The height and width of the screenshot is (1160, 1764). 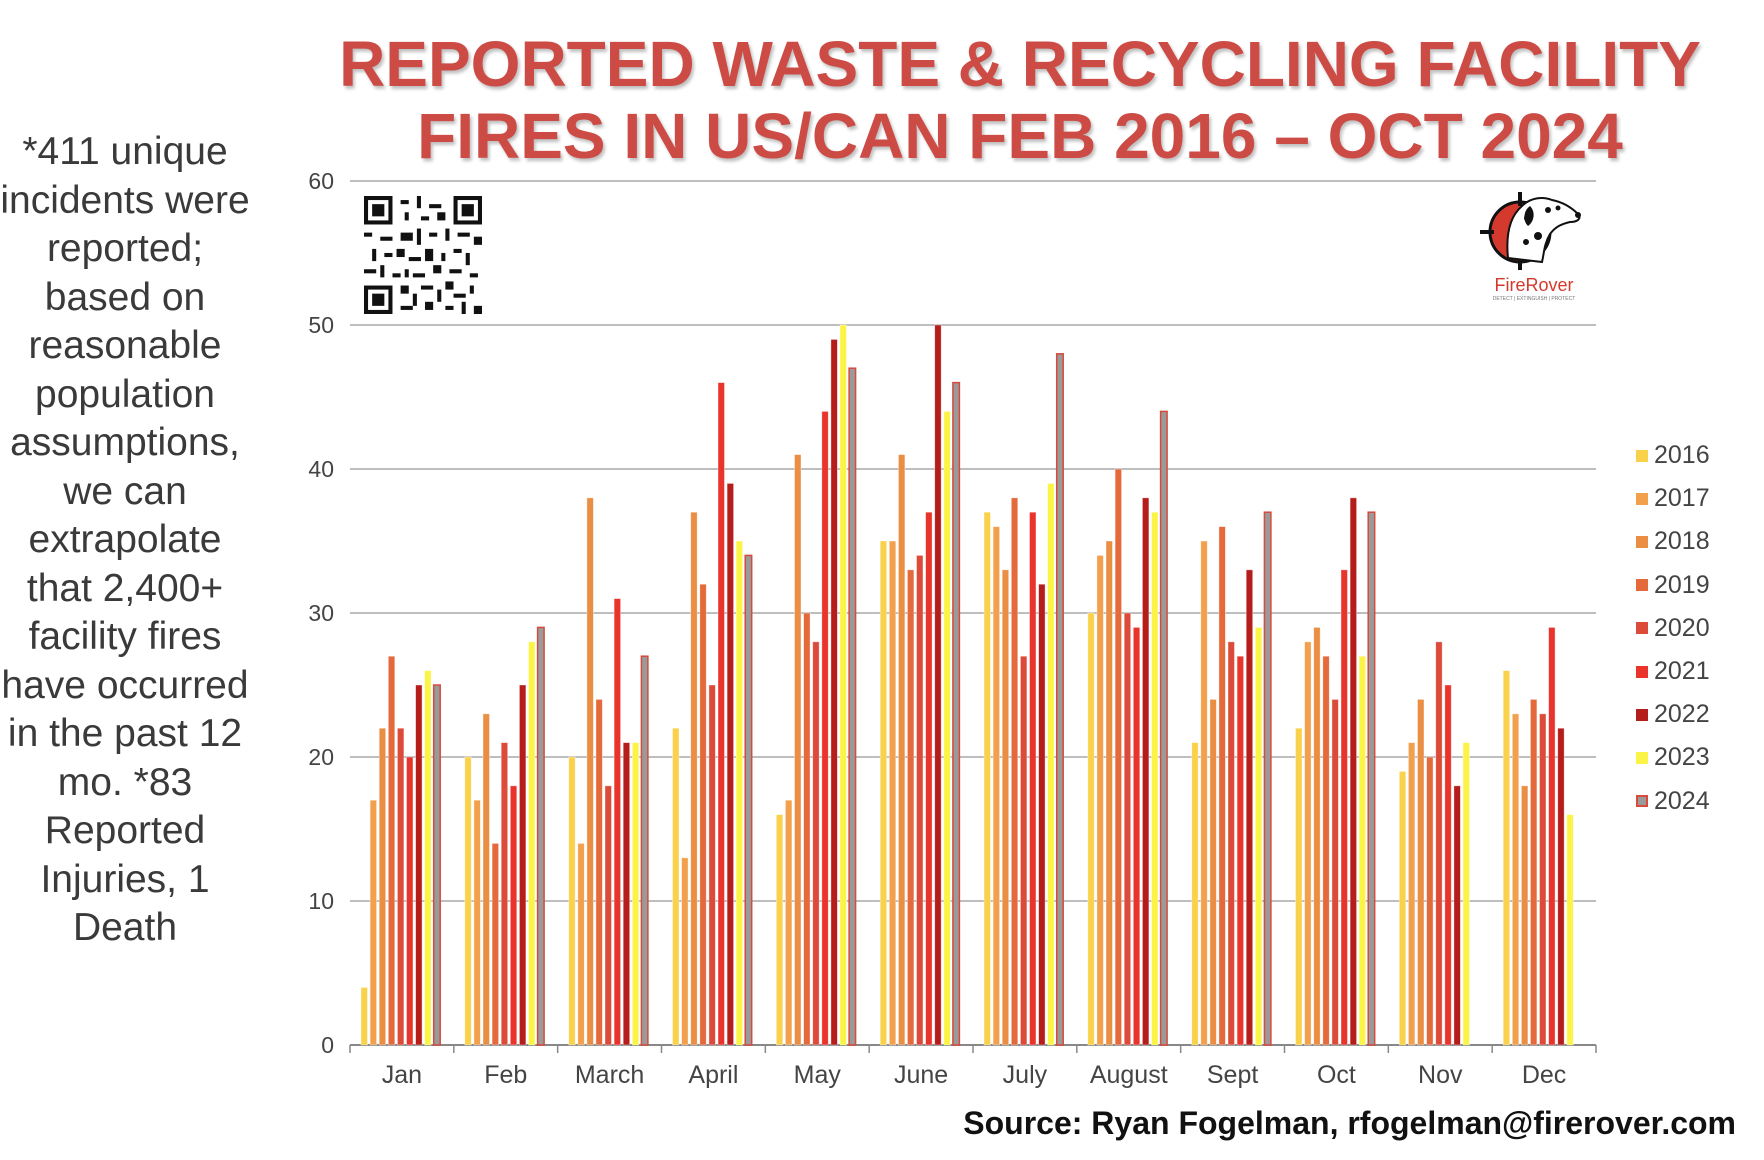 What do you see at coordinates (1506, 858) in the screenshot?
I see `bar-dec-2016` at bounding box center [1506, 858].